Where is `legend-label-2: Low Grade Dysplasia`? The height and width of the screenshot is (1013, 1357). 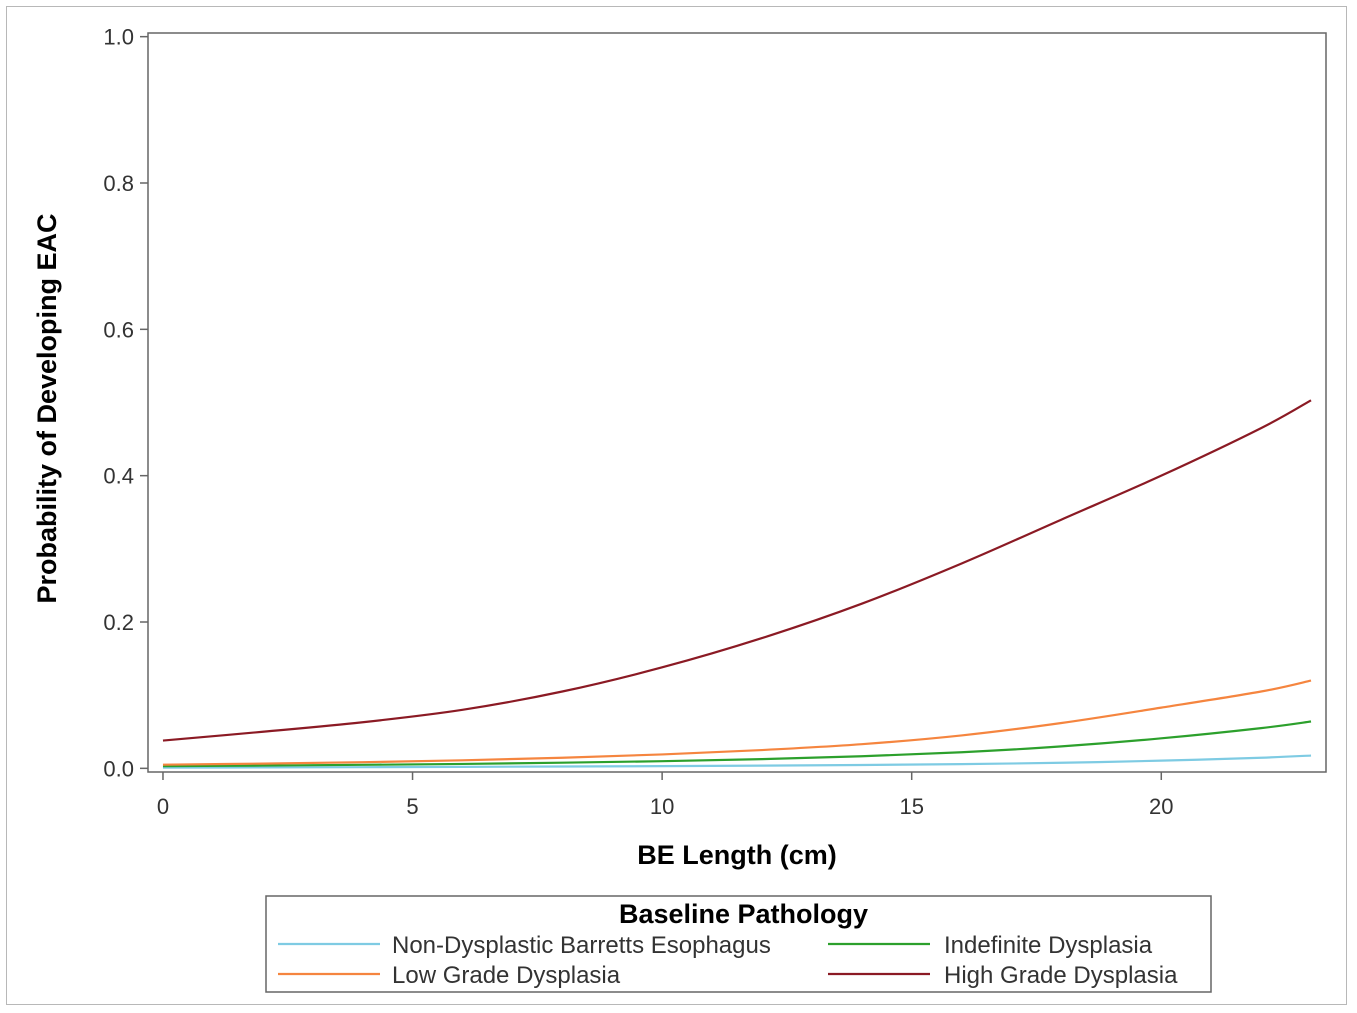
legend-label-2: Low Grade Dysplasia is located at coordinates (506, 975).